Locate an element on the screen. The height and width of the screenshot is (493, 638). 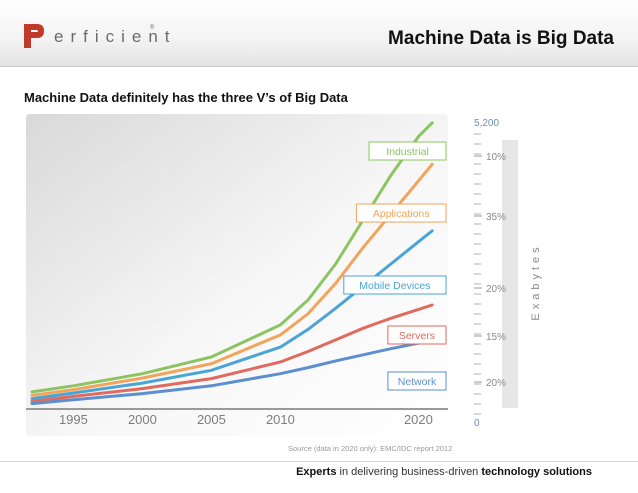
perficient-logo-icon is located at coordinates (34, 36).